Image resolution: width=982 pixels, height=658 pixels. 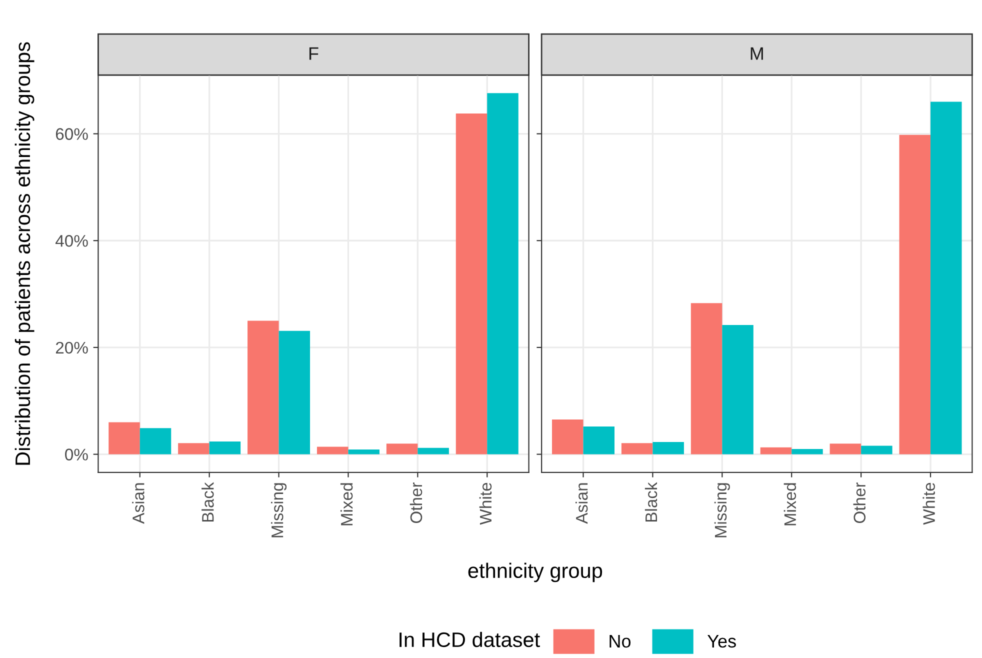 What do you see at coordinates (72, 241) in the screenshot?
I see `y-tick-label: 40%` at bounding box center [72, 241].